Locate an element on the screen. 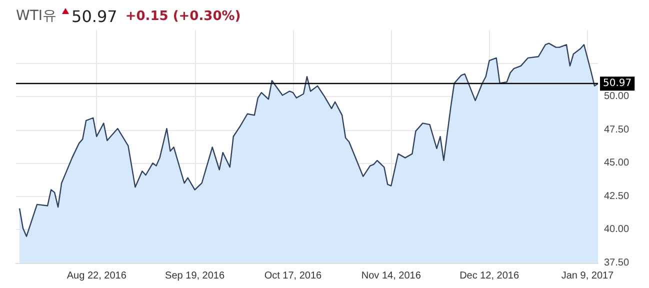 The image size is (649, 288). y-tick-label: 37.50 is located at coordinates (617, 263).